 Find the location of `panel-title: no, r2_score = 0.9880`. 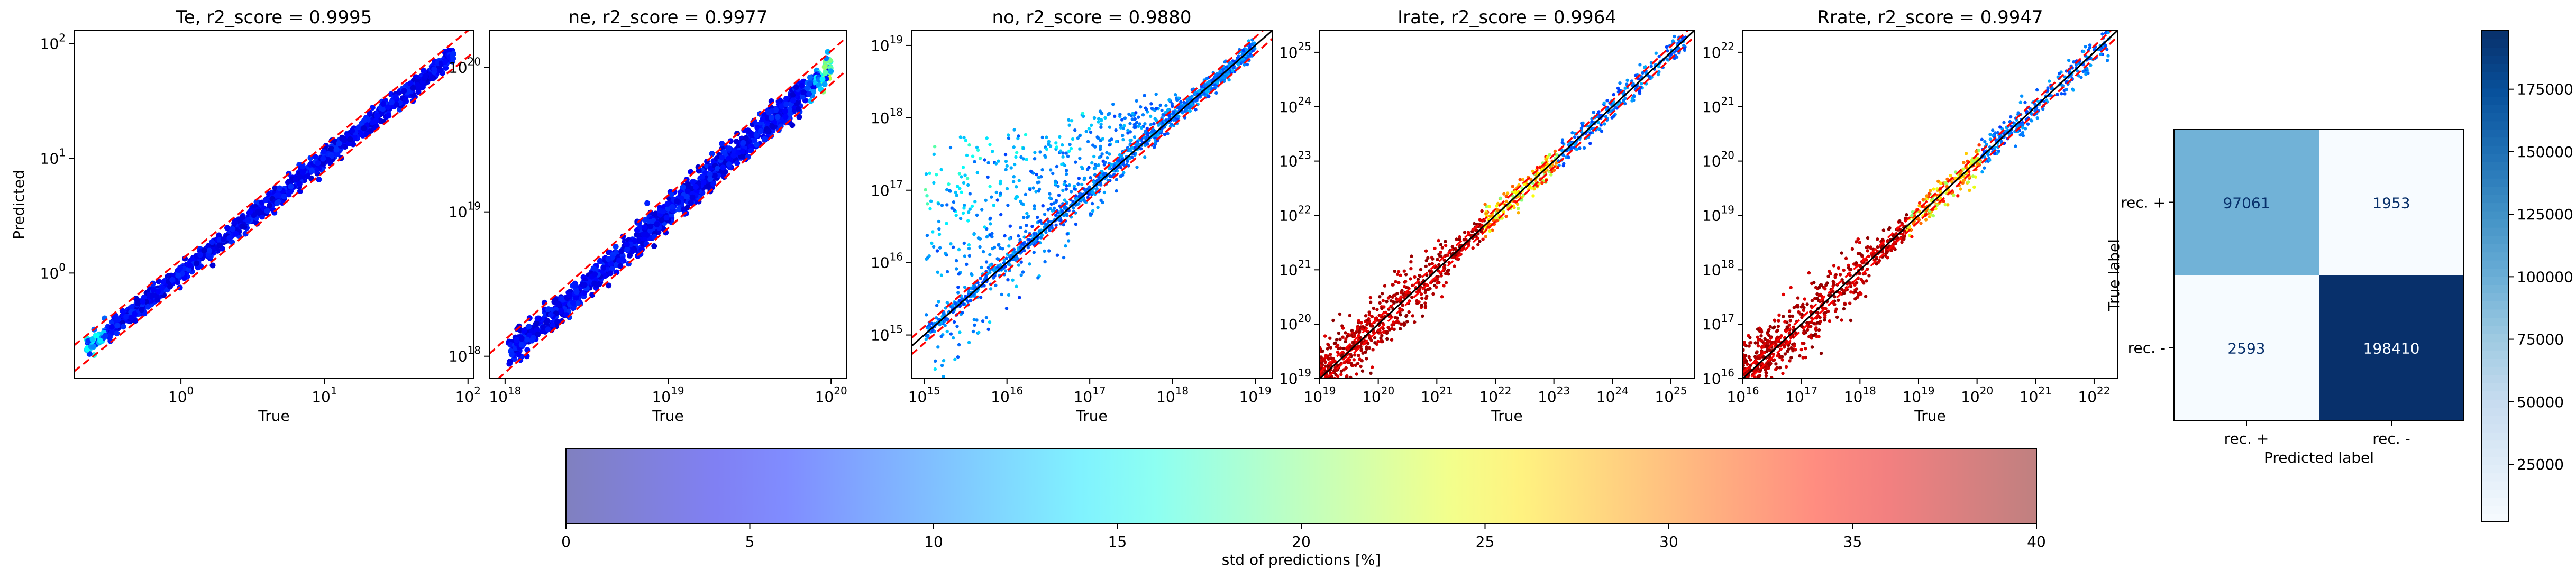

panel-title: no, r2_score = 0.9880 is located at coordinates (1091, 17).